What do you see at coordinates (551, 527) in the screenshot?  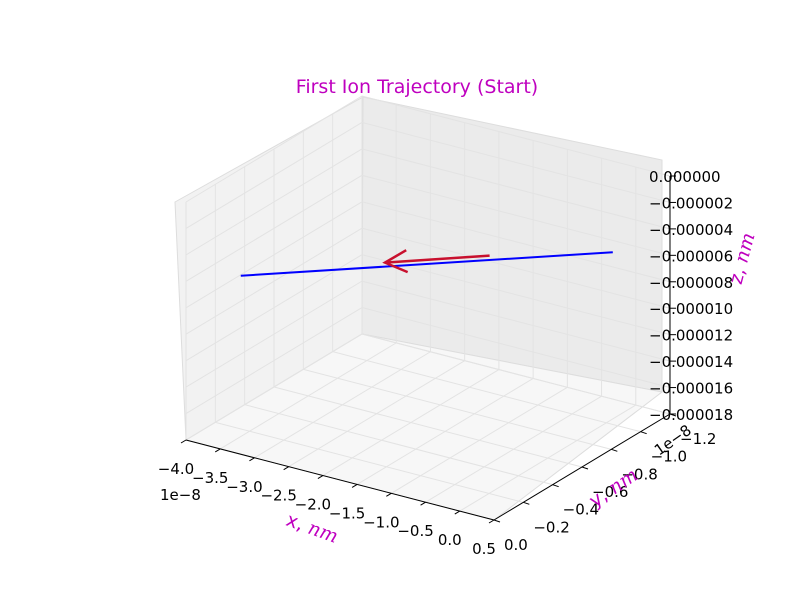 I see `y-tick-label: −0.2` at bounding box center [551, 527].